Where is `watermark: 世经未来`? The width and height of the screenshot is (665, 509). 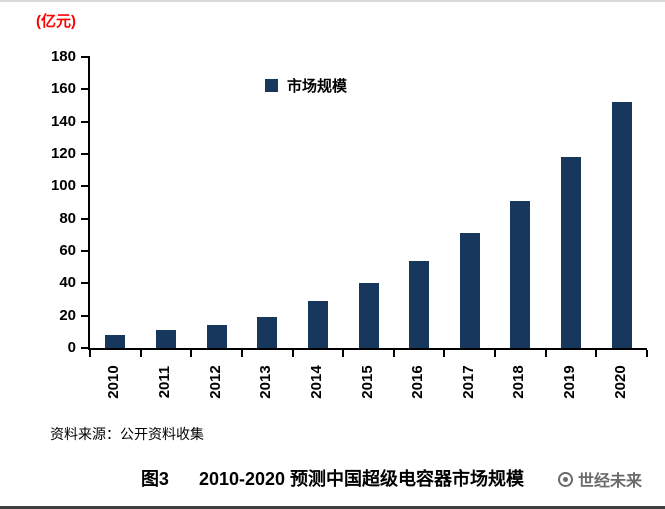 watermark: 世经未来 is located at coordinates (600, 479).